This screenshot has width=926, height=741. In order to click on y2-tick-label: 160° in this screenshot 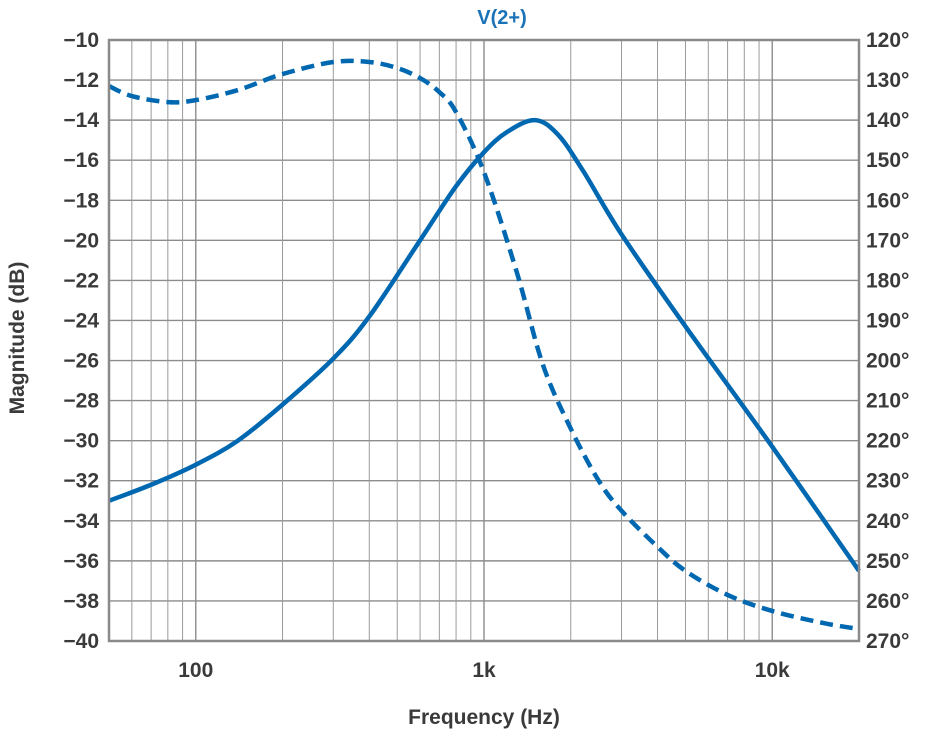, I will do `click(887, 200)`.